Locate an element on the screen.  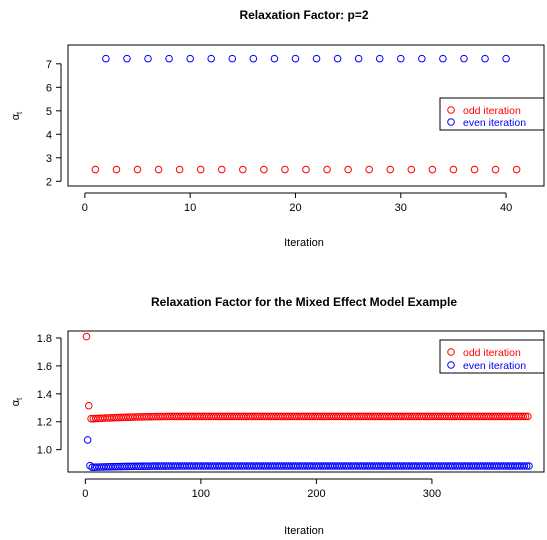
chart-1-x-axis: 0 10 20 30 40 is located at coordinates (297, 203).